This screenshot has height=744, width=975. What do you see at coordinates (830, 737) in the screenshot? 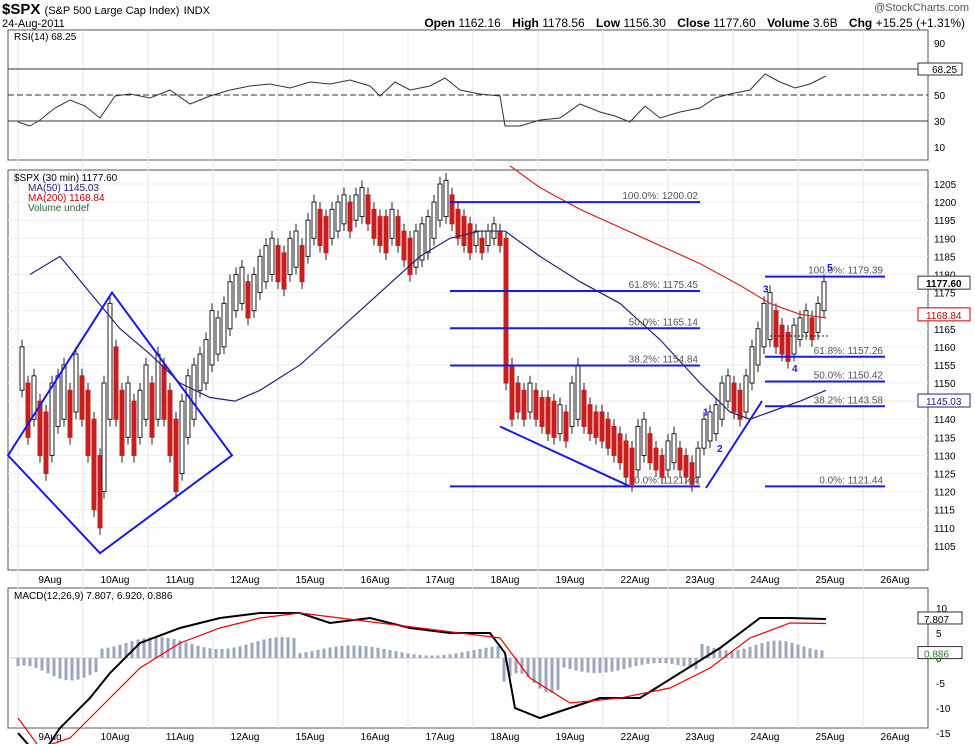
I see `x-tick-label: 25Aug` at bounding box center [830, 737].